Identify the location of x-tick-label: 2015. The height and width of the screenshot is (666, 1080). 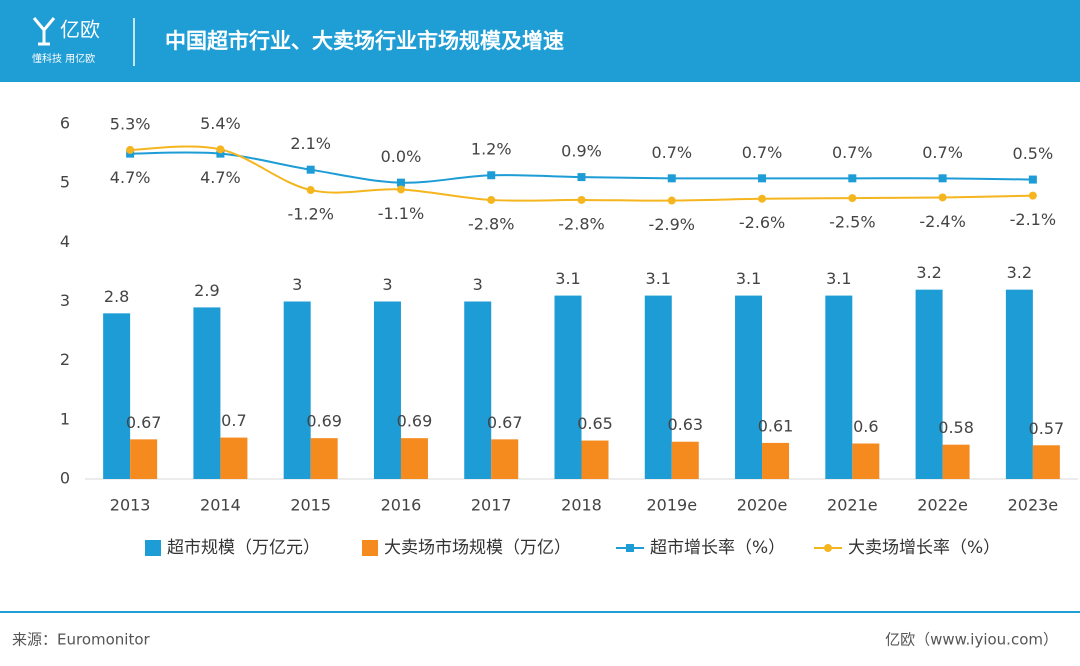
(310, 505).